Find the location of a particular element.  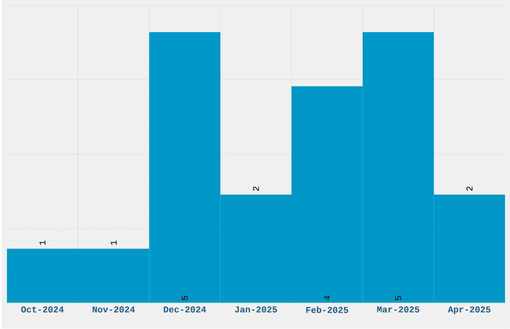

x-tick-label: Jan-2025 is located at coordinates (255, 309).